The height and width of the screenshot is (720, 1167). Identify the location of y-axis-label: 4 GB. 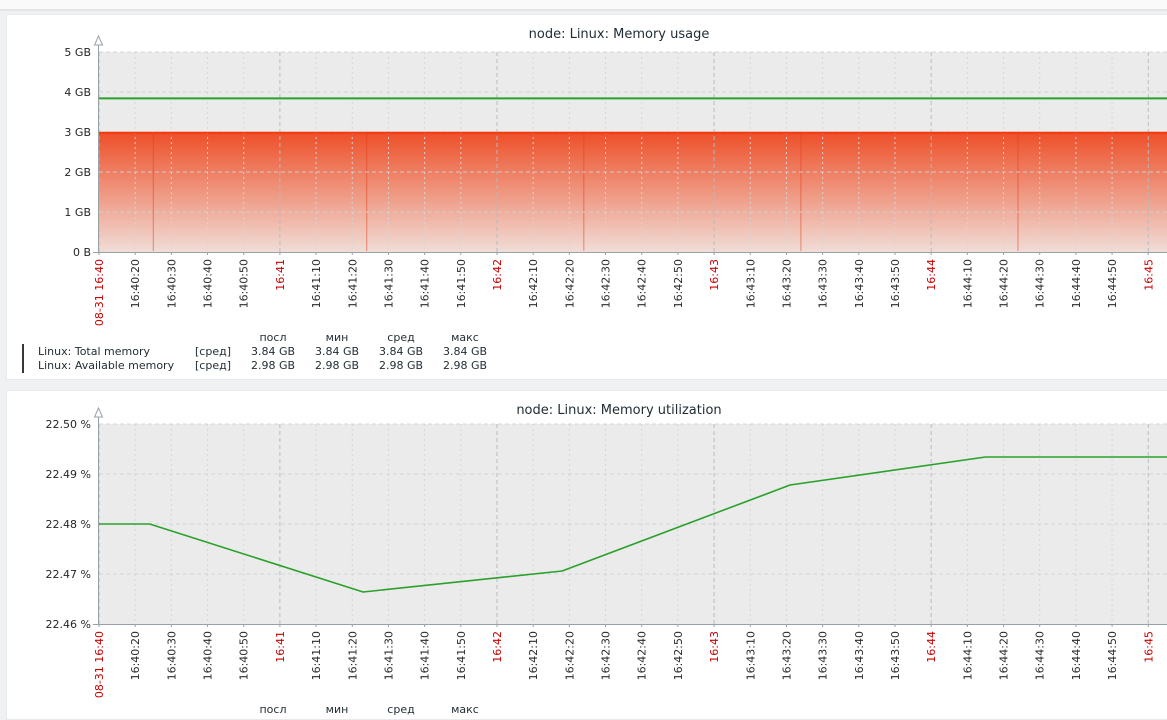
(77, 92).